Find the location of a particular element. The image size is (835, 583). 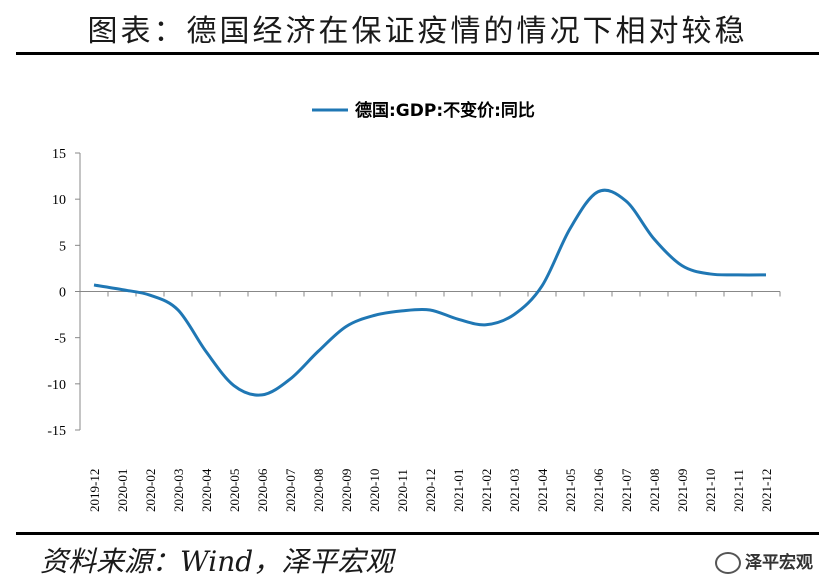

watermark: 泽平宏观 is located at coordinates (764, 561).